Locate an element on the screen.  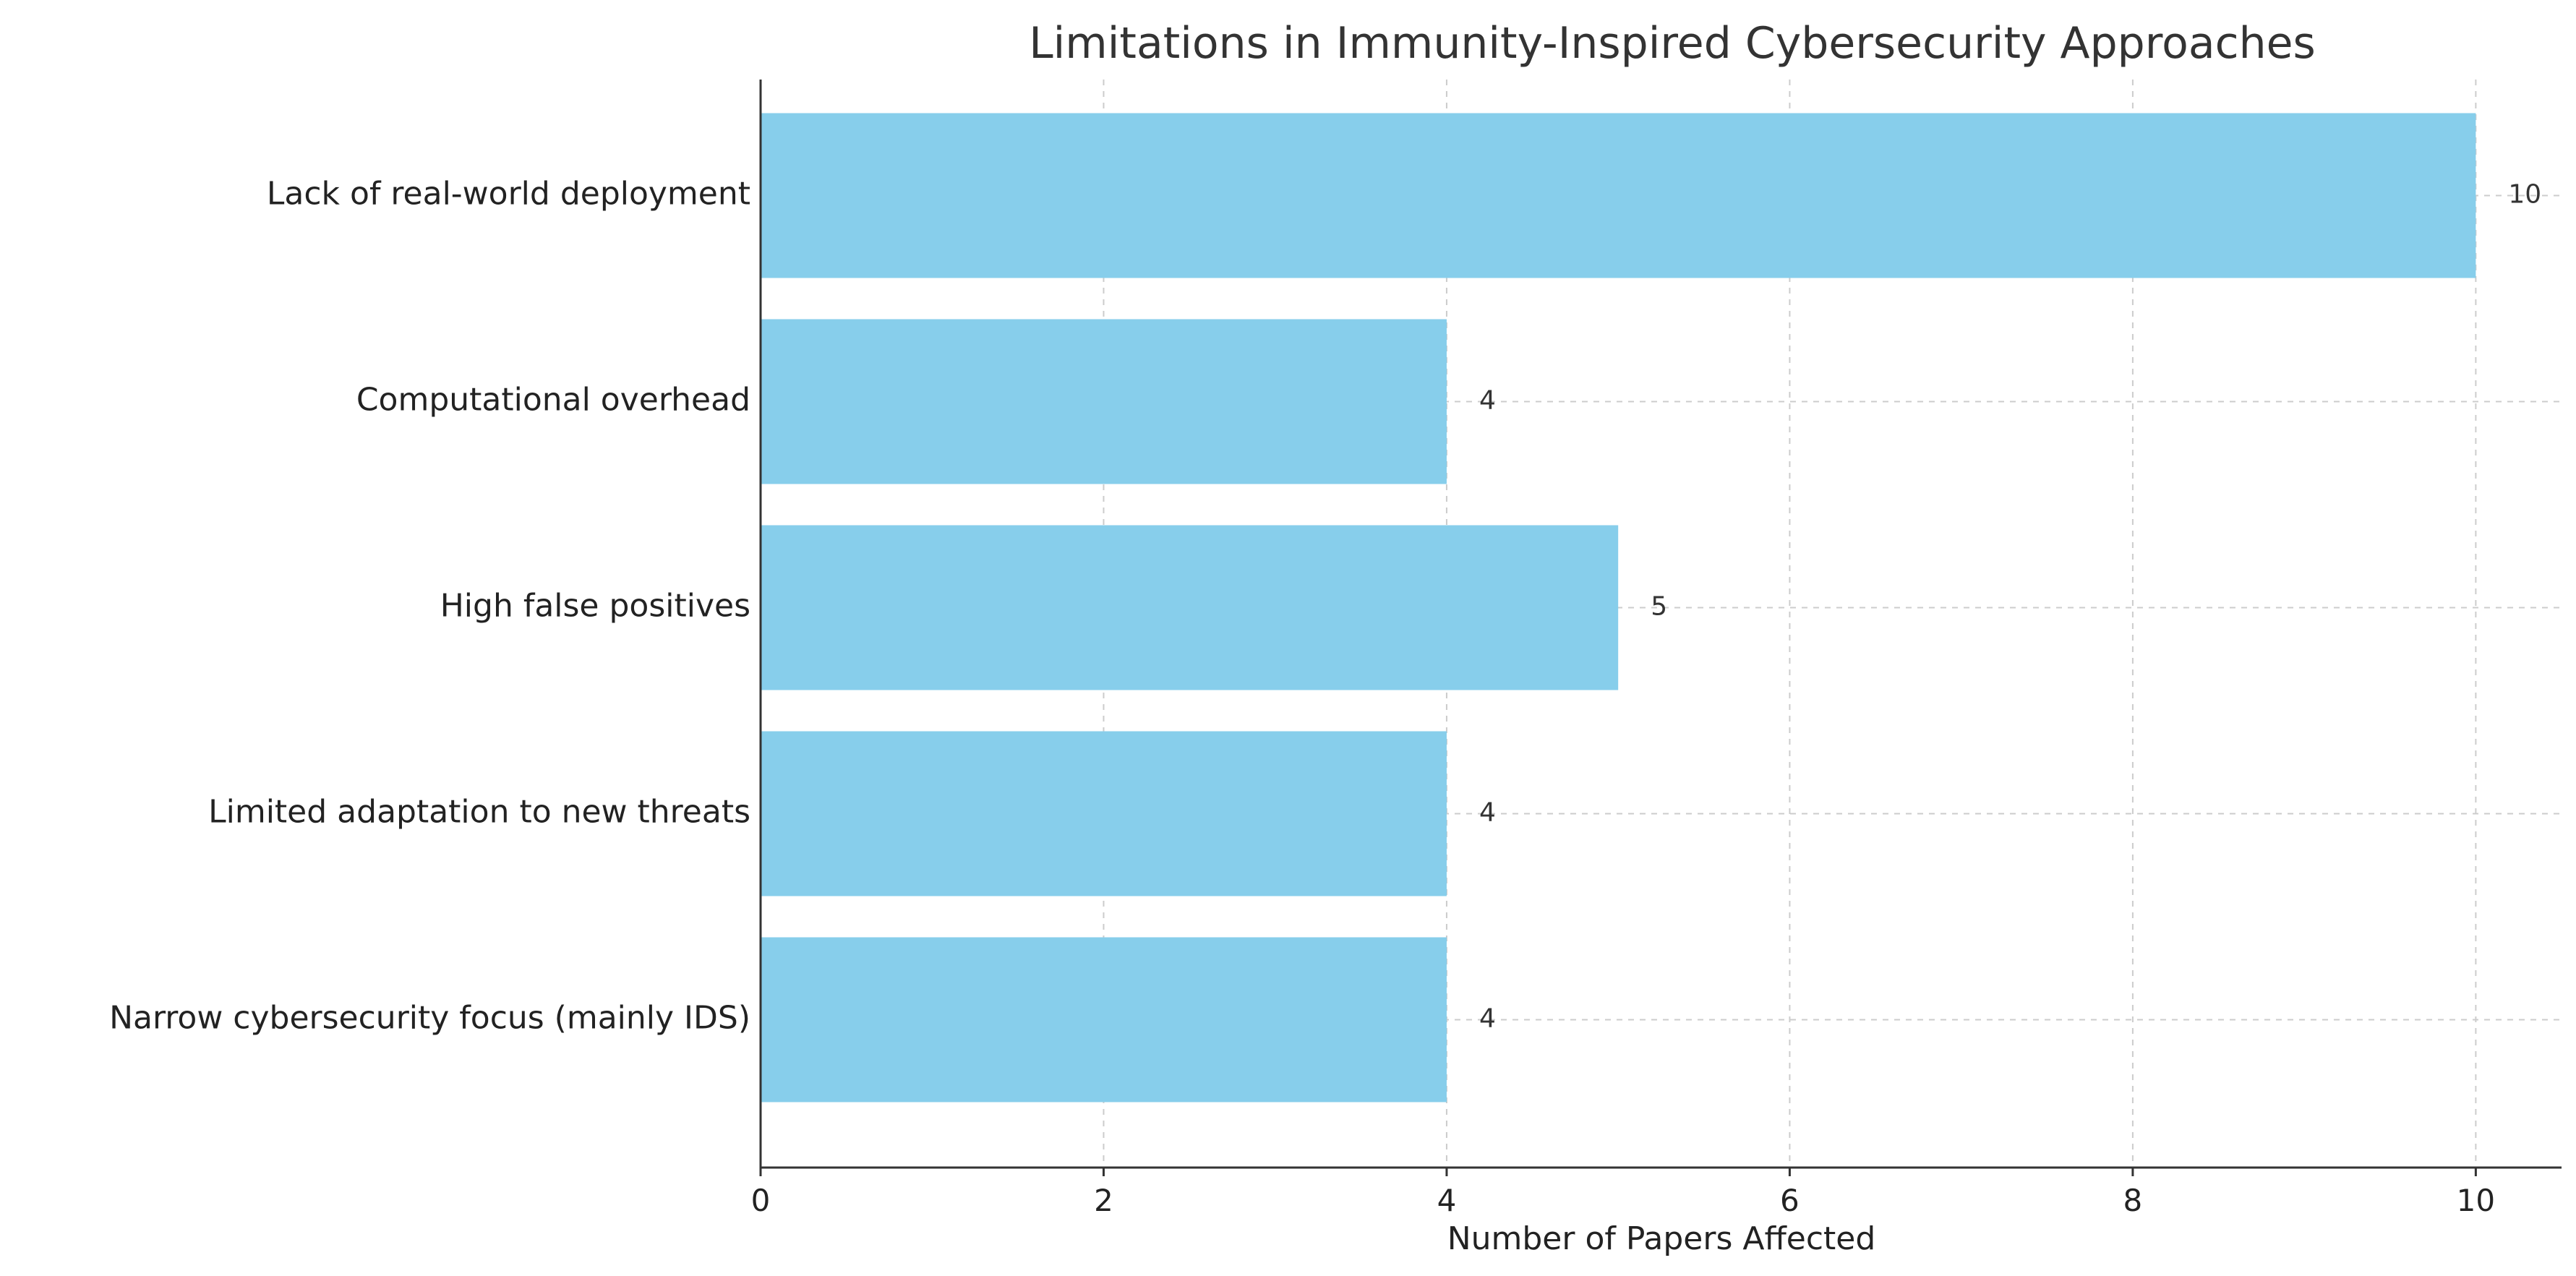
y-category-label: Limited adaptation to new threats is located at coordinates (479, 812).